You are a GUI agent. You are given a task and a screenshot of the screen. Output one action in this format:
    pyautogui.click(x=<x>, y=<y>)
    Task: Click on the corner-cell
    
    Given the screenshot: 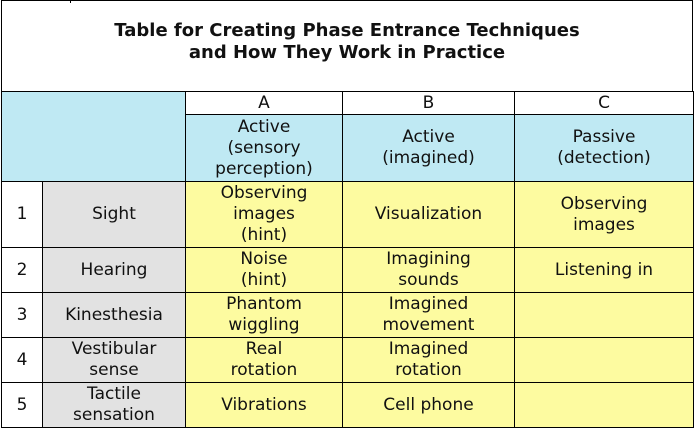 What is the action you would take?
    pyautogui.click(x=93, y=136)
    